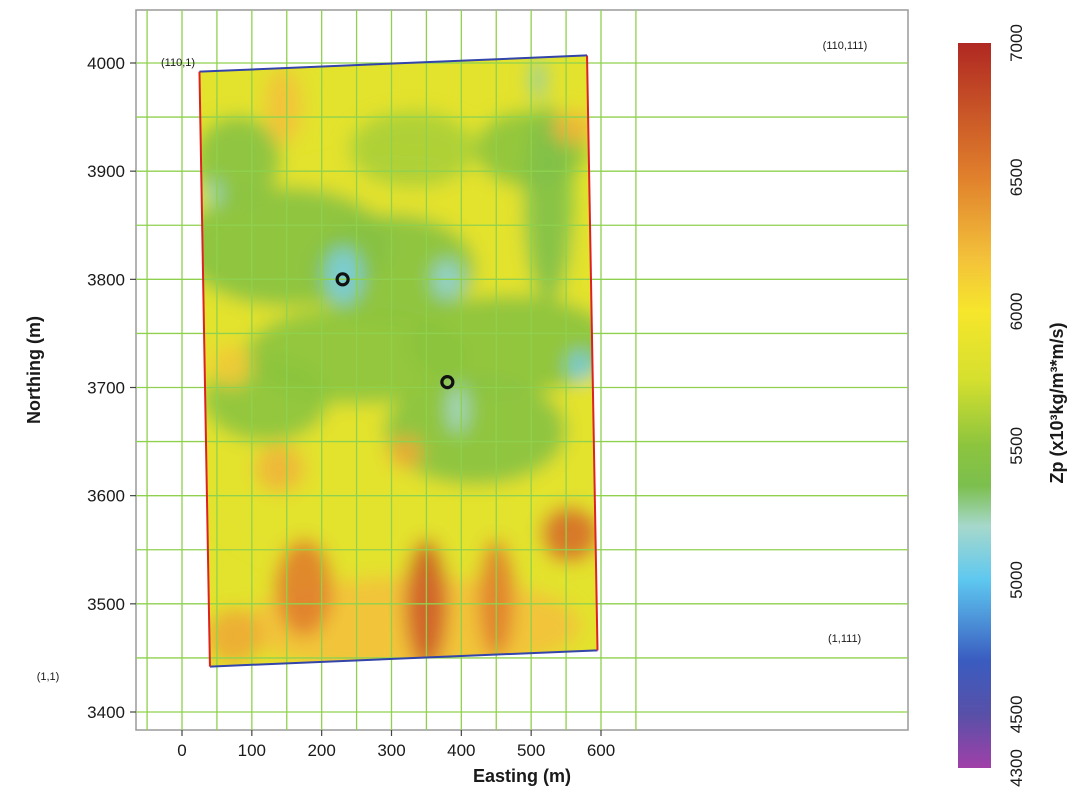  I want to click on outline-right-edge, so click(592, 353).